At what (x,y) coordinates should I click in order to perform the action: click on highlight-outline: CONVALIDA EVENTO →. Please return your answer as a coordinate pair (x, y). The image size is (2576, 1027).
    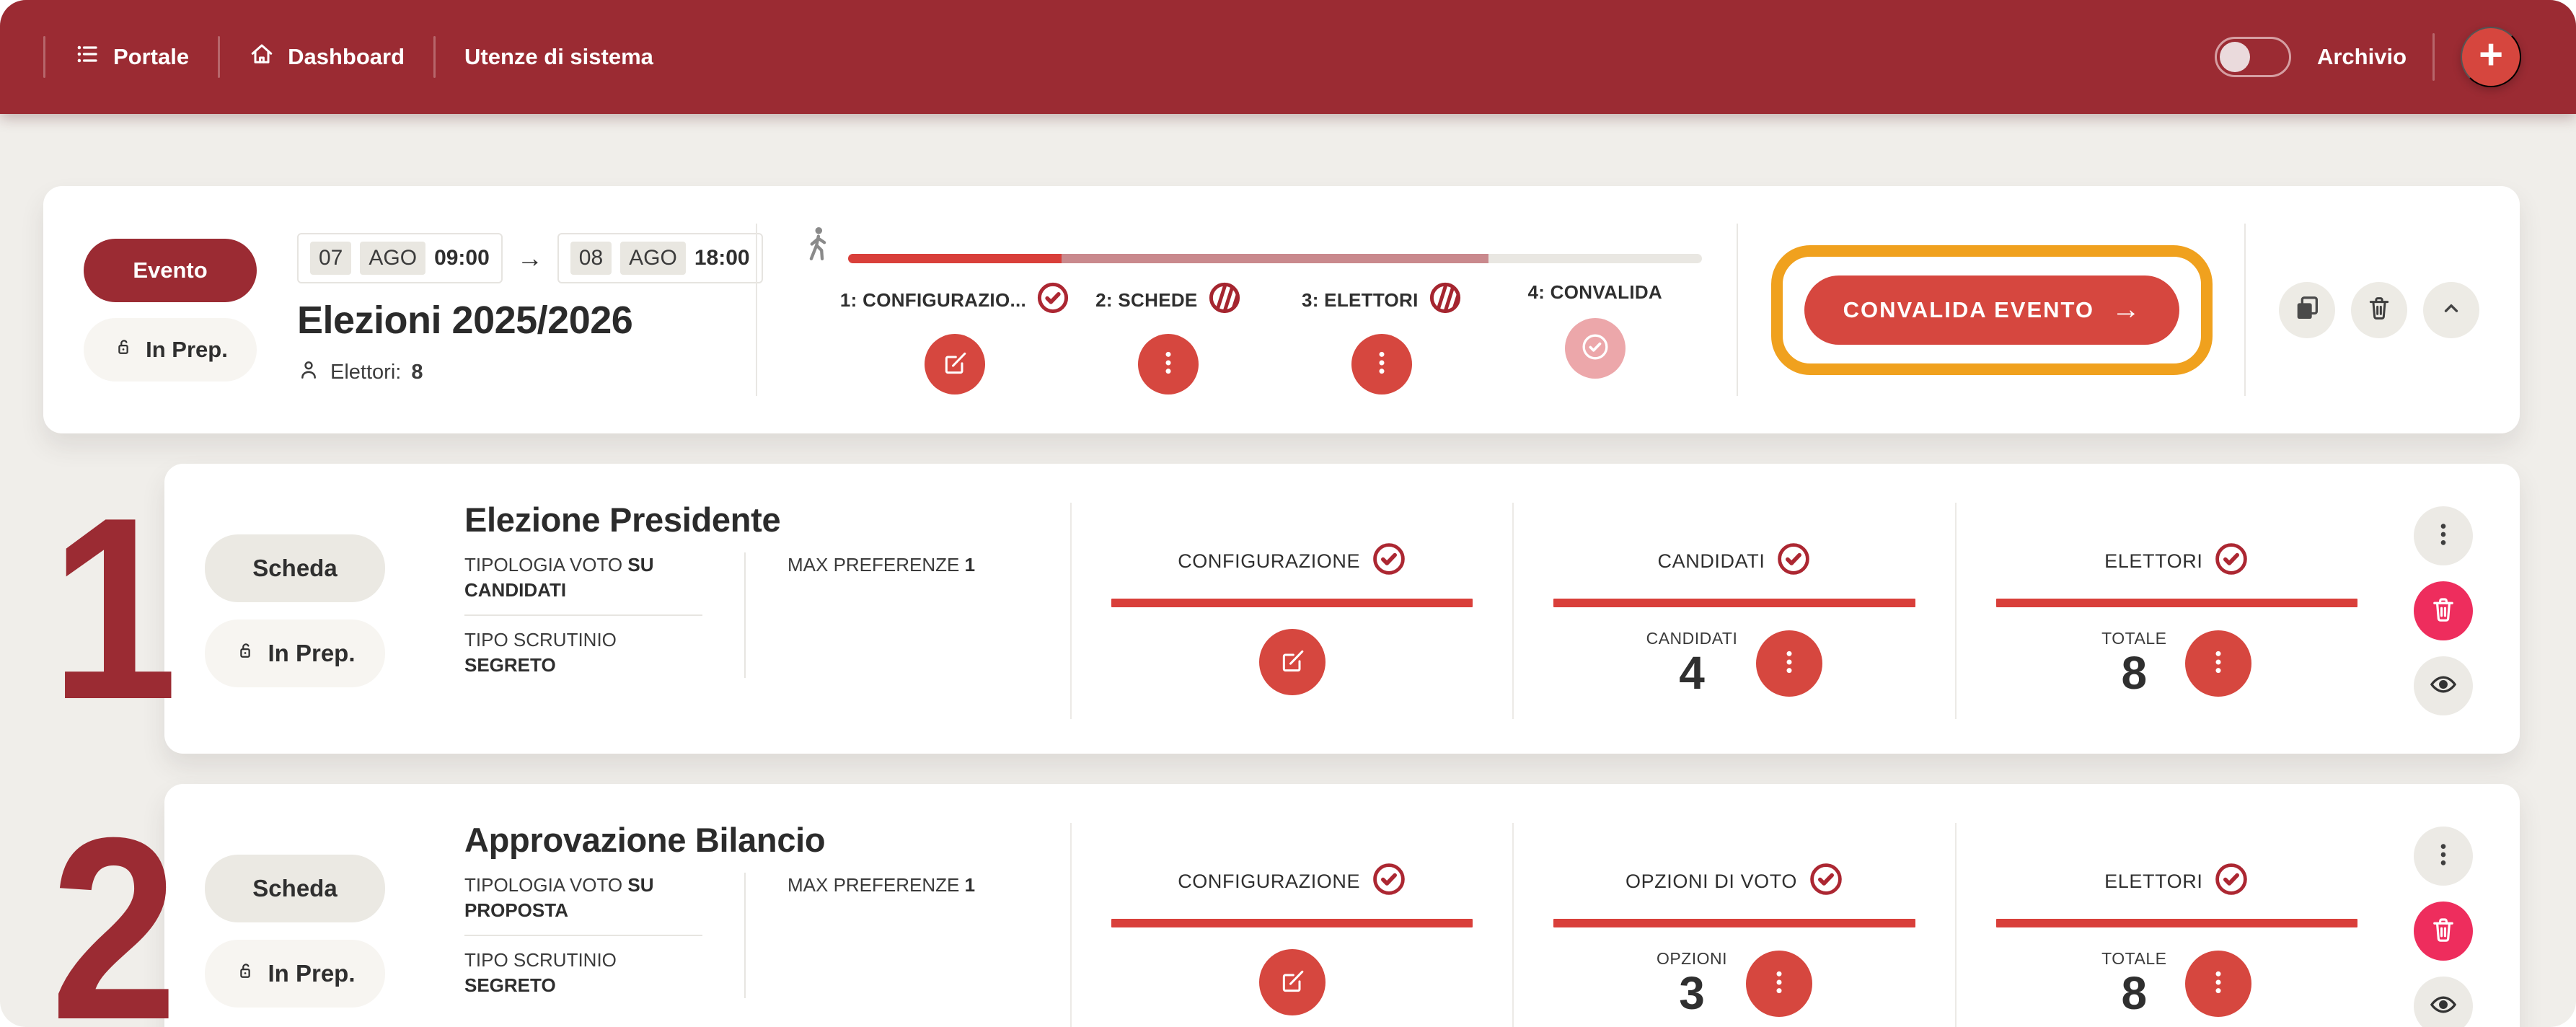
    Looking at the image, I should click on (1991, 309).